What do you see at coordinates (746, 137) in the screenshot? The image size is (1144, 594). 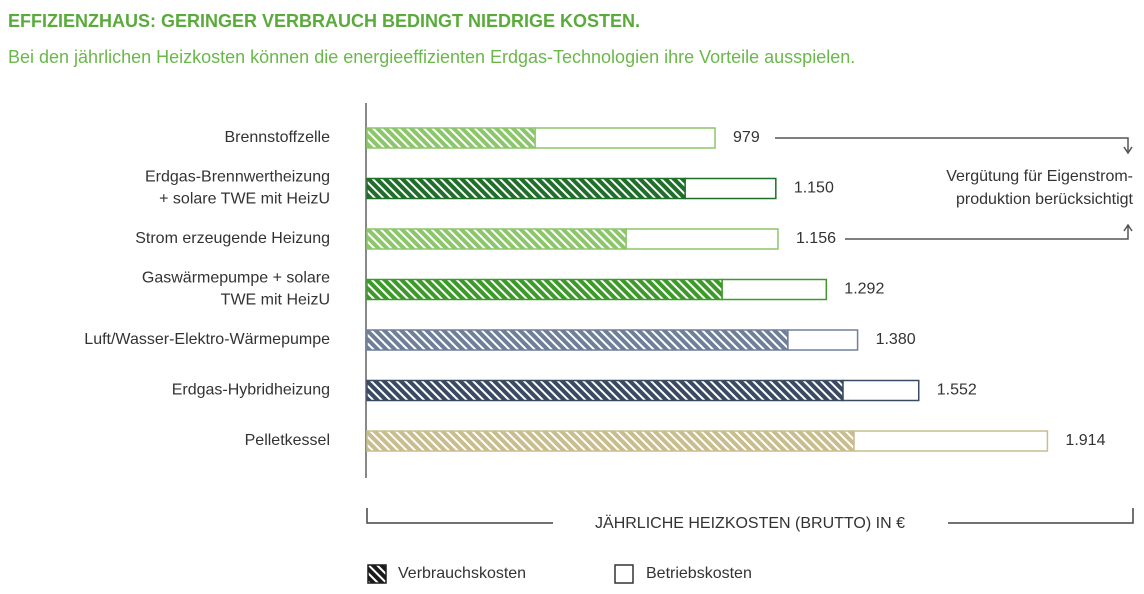 I see `total-label: 979` at bounding box center [746, 137].